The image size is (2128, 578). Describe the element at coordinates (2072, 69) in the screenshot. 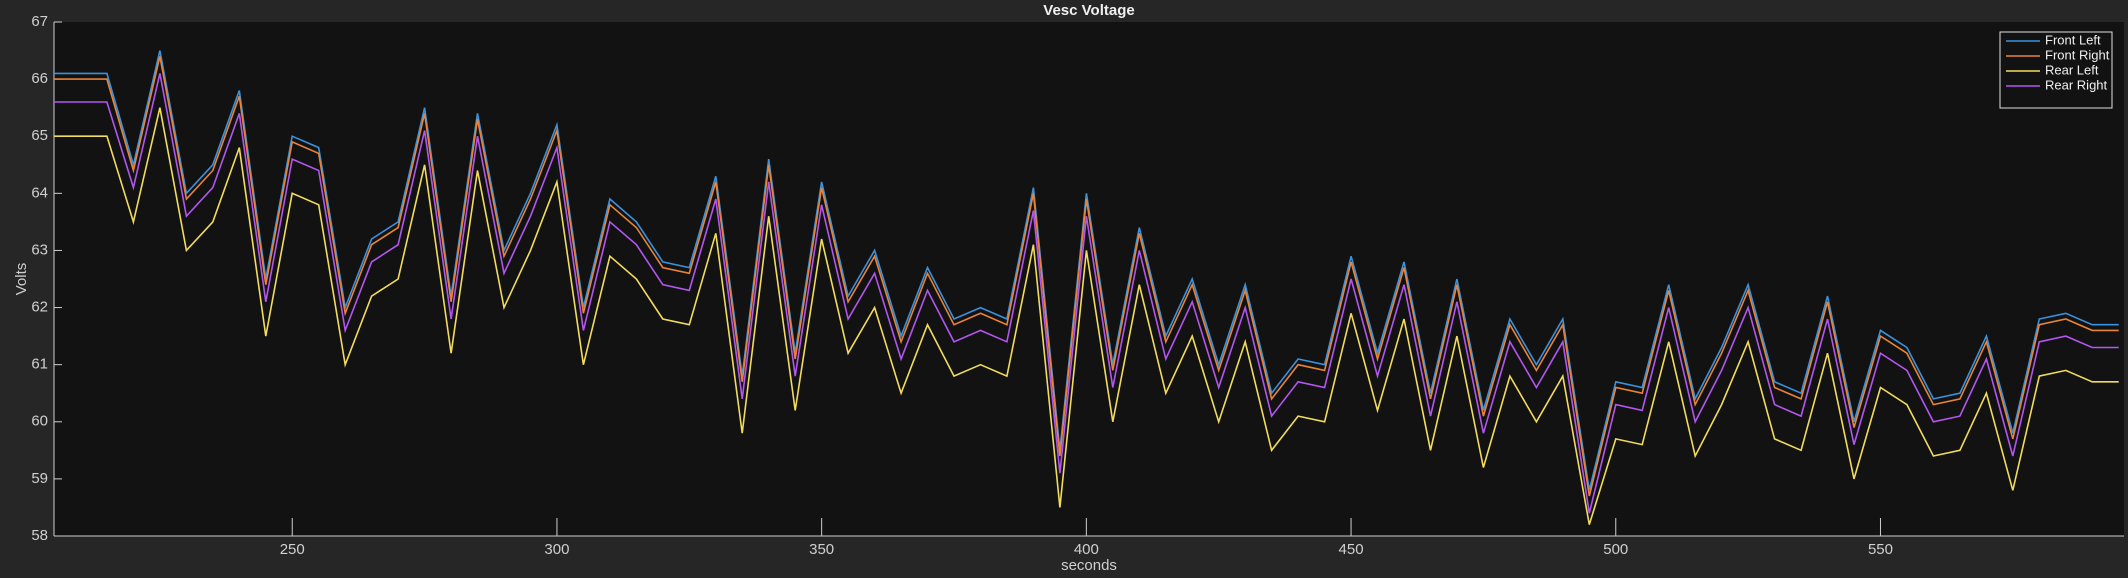

I see `legend-label: Rear Left` at that location.